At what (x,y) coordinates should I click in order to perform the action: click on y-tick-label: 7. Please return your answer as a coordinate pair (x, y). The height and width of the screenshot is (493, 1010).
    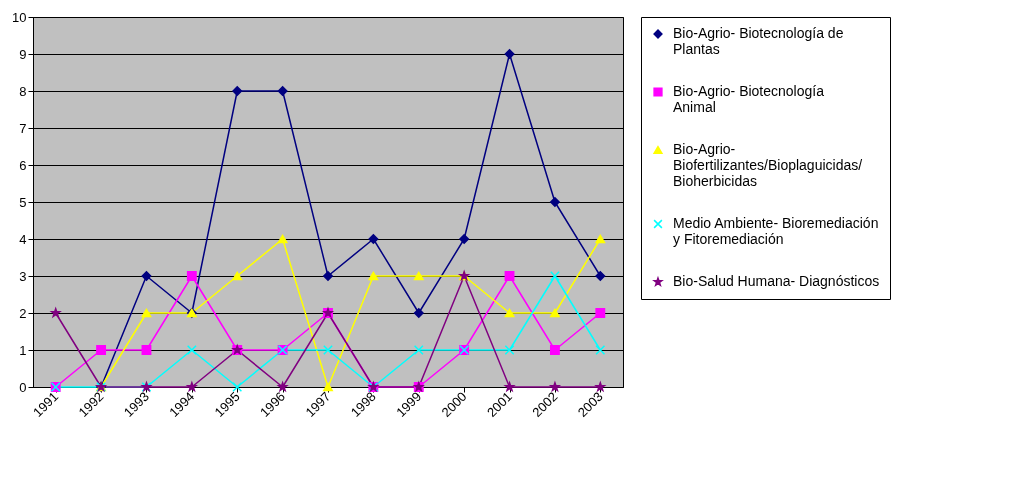
    Looking at the image, I should click on (23, 128).